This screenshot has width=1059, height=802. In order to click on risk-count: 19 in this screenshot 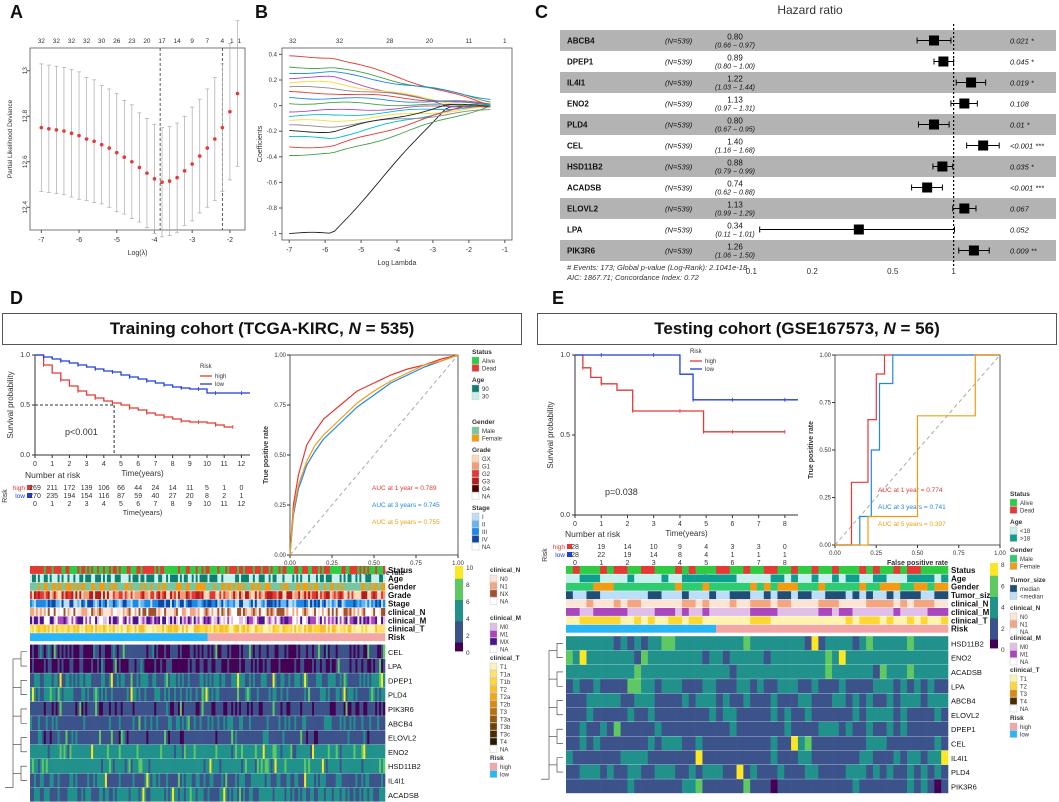, I will do `click(628, 555)`.